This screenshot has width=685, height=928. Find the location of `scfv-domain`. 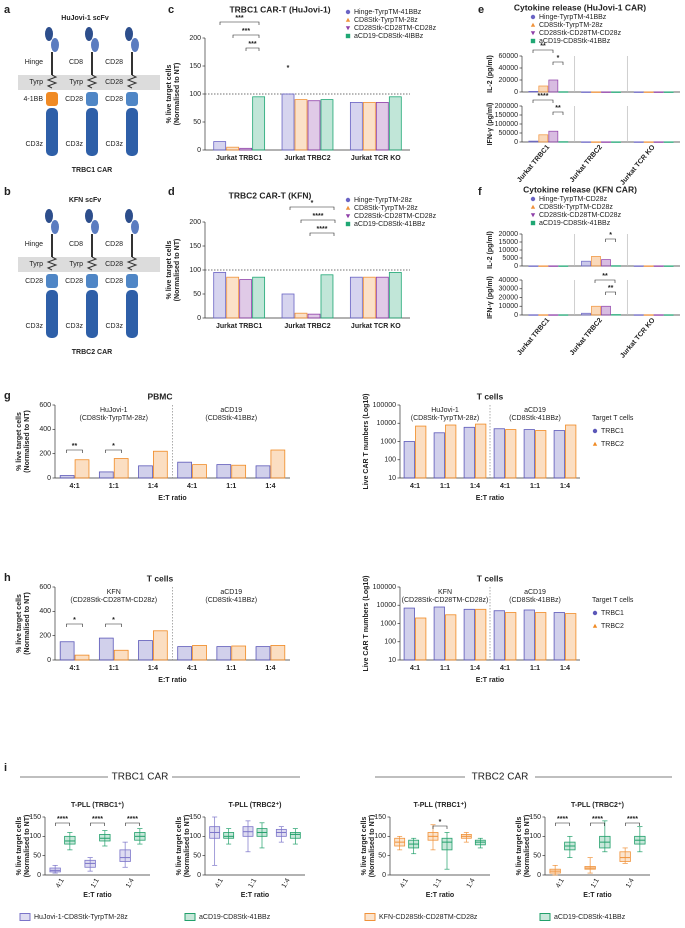

scfv-domain is located at coordinates (135, 45).